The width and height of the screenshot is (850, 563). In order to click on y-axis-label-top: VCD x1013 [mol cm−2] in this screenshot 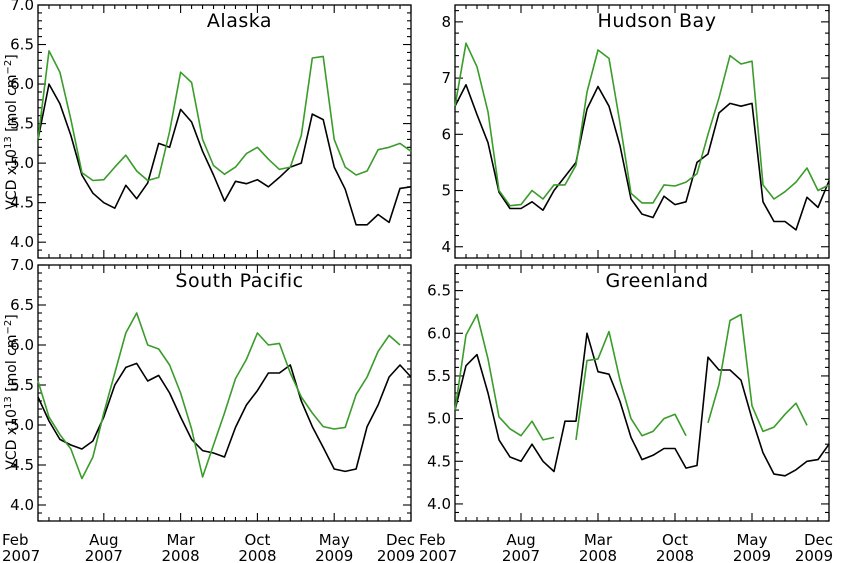, I will do `click(11, 131)`.